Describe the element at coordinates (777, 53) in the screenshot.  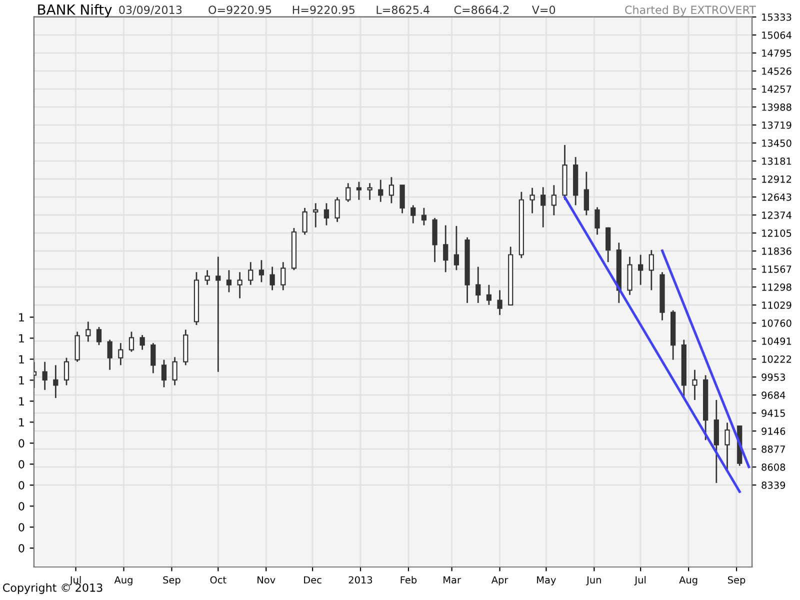
I see `y-tick-label: 14795` at that location.